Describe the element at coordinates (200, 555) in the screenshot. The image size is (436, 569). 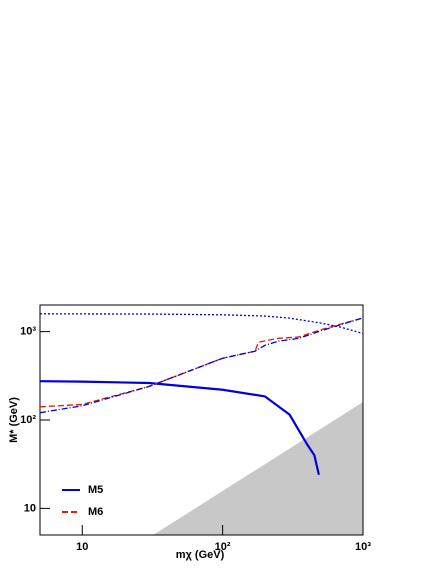
I see `x-axis-label: mχ (GeV)` at that location.